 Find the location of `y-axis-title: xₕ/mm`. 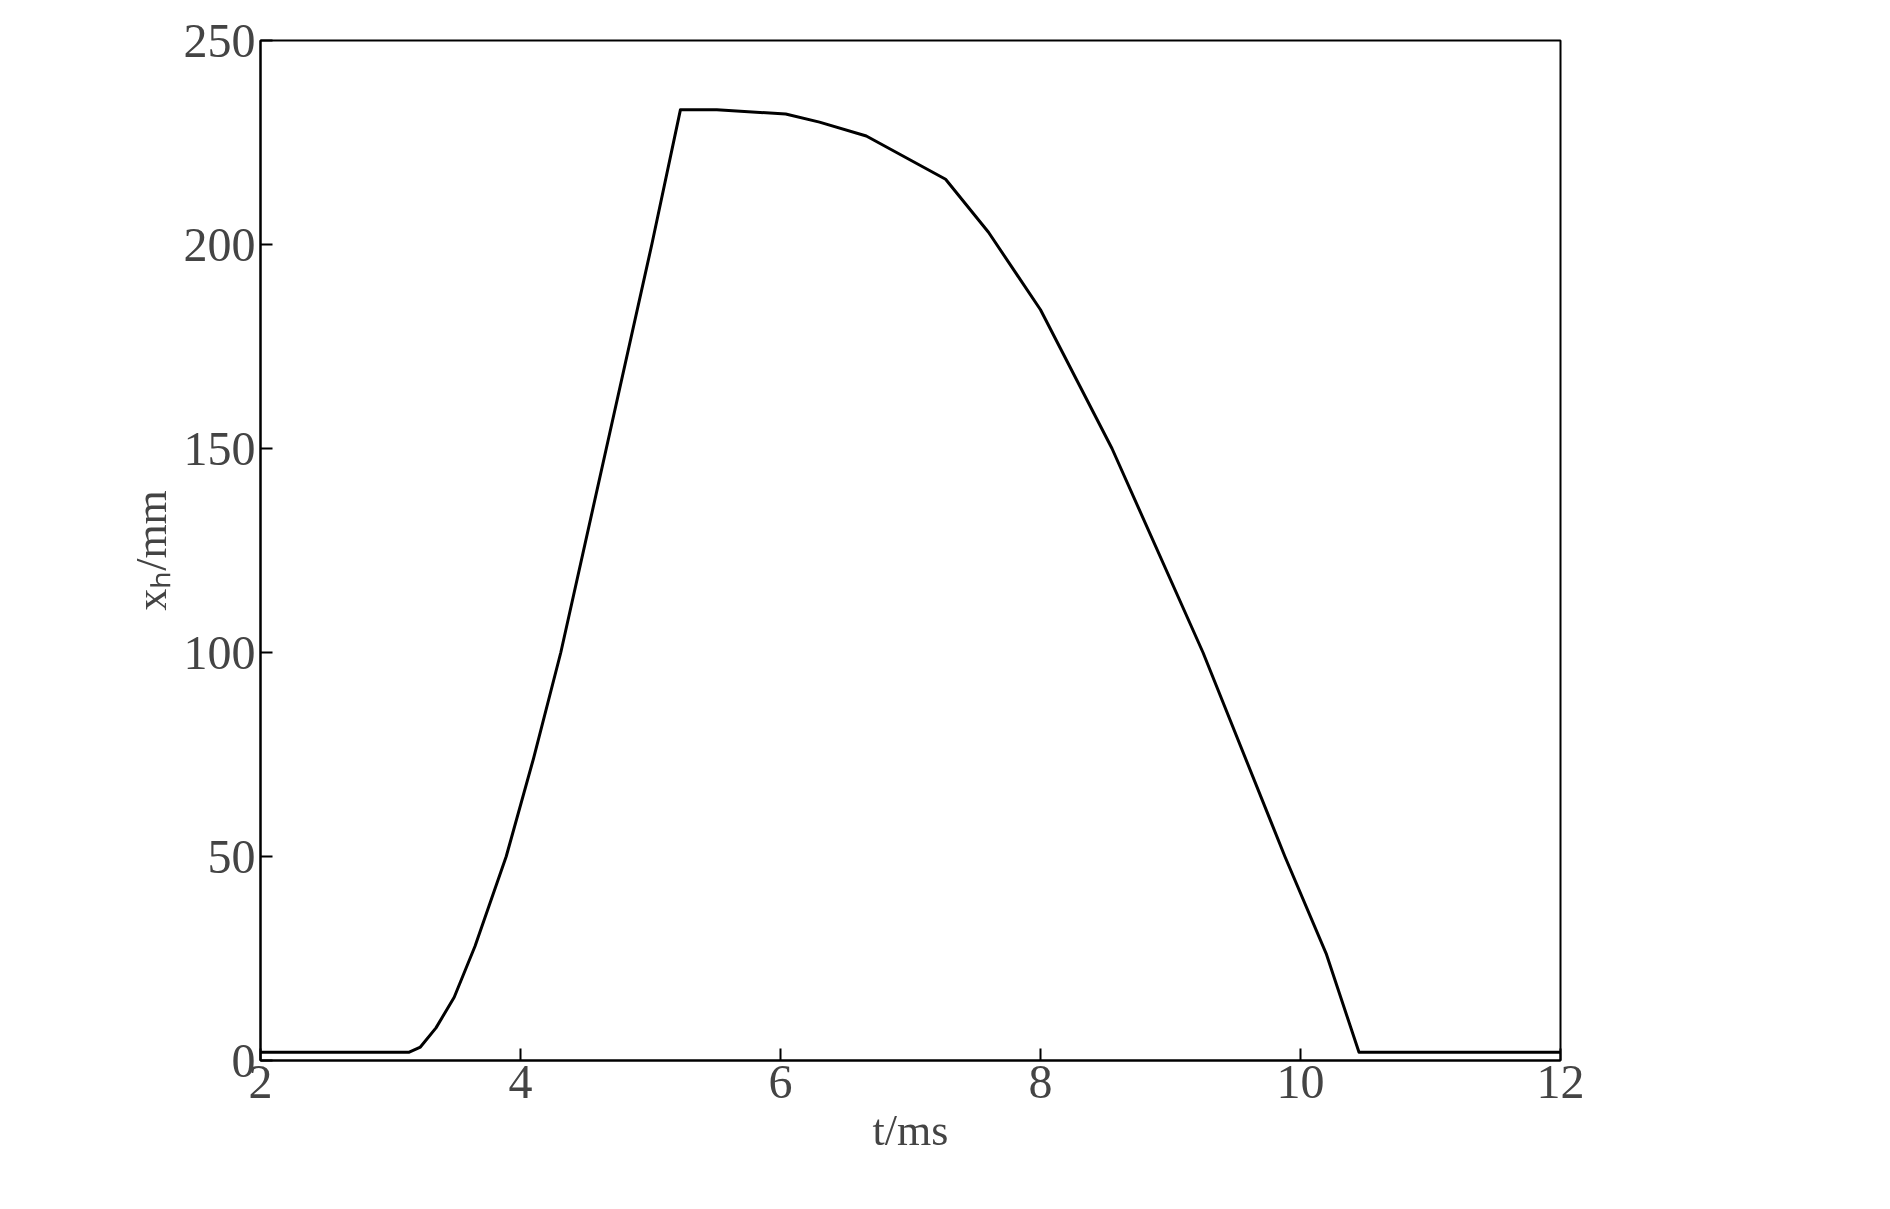

y-axis-title: xₕ/mm is located at coordinates (151, 550).